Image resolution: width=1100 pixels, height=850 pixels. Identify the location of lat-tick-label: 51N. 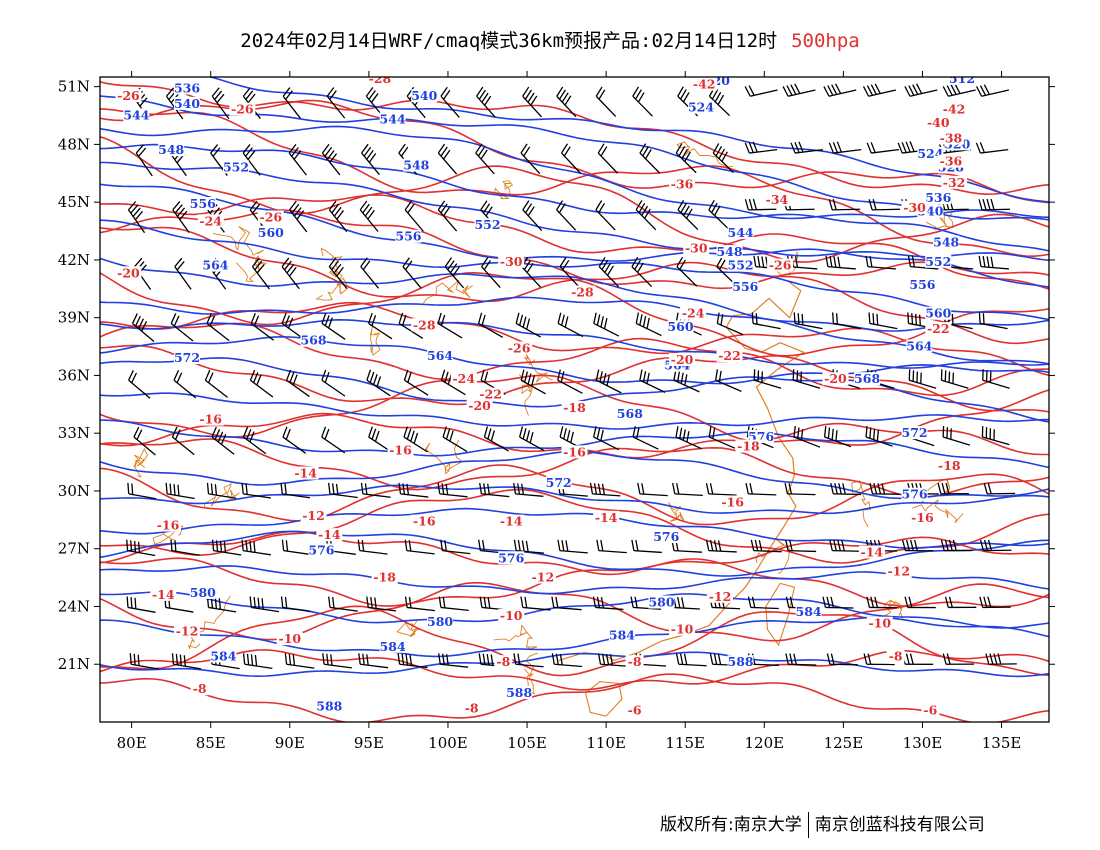
(74, 87).